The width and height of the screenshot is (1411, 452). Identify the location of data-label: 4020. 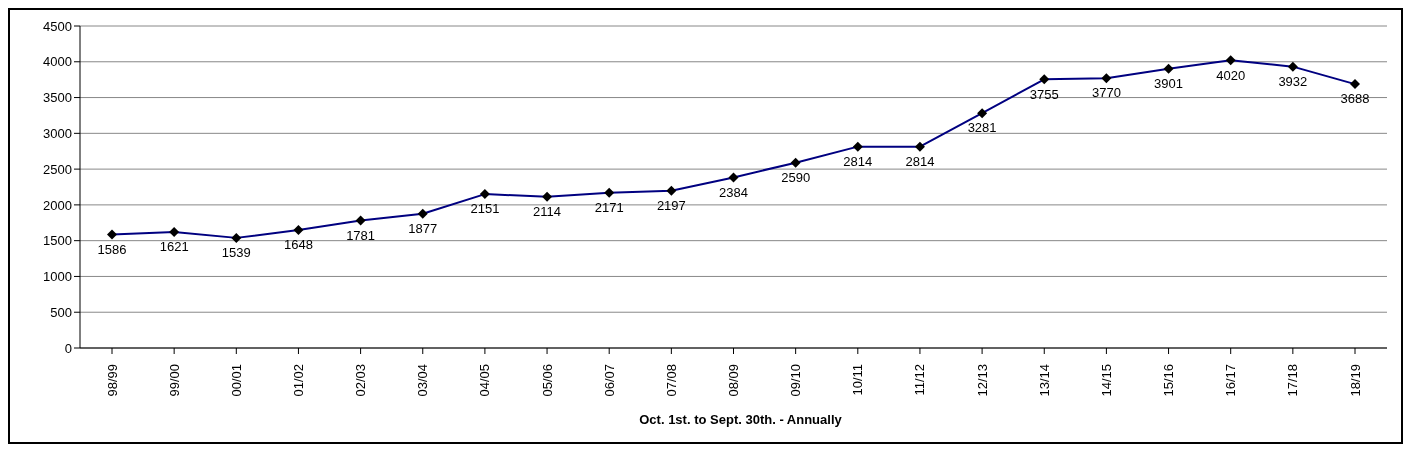
(1231, 75).